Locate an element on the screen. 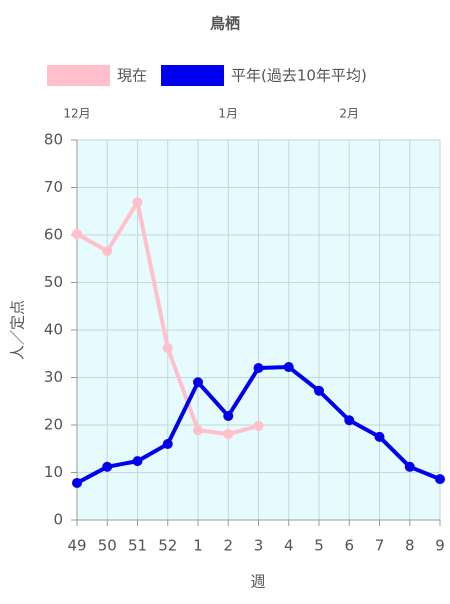  x-tick-label: 51 is located at coordinates (137, 546).